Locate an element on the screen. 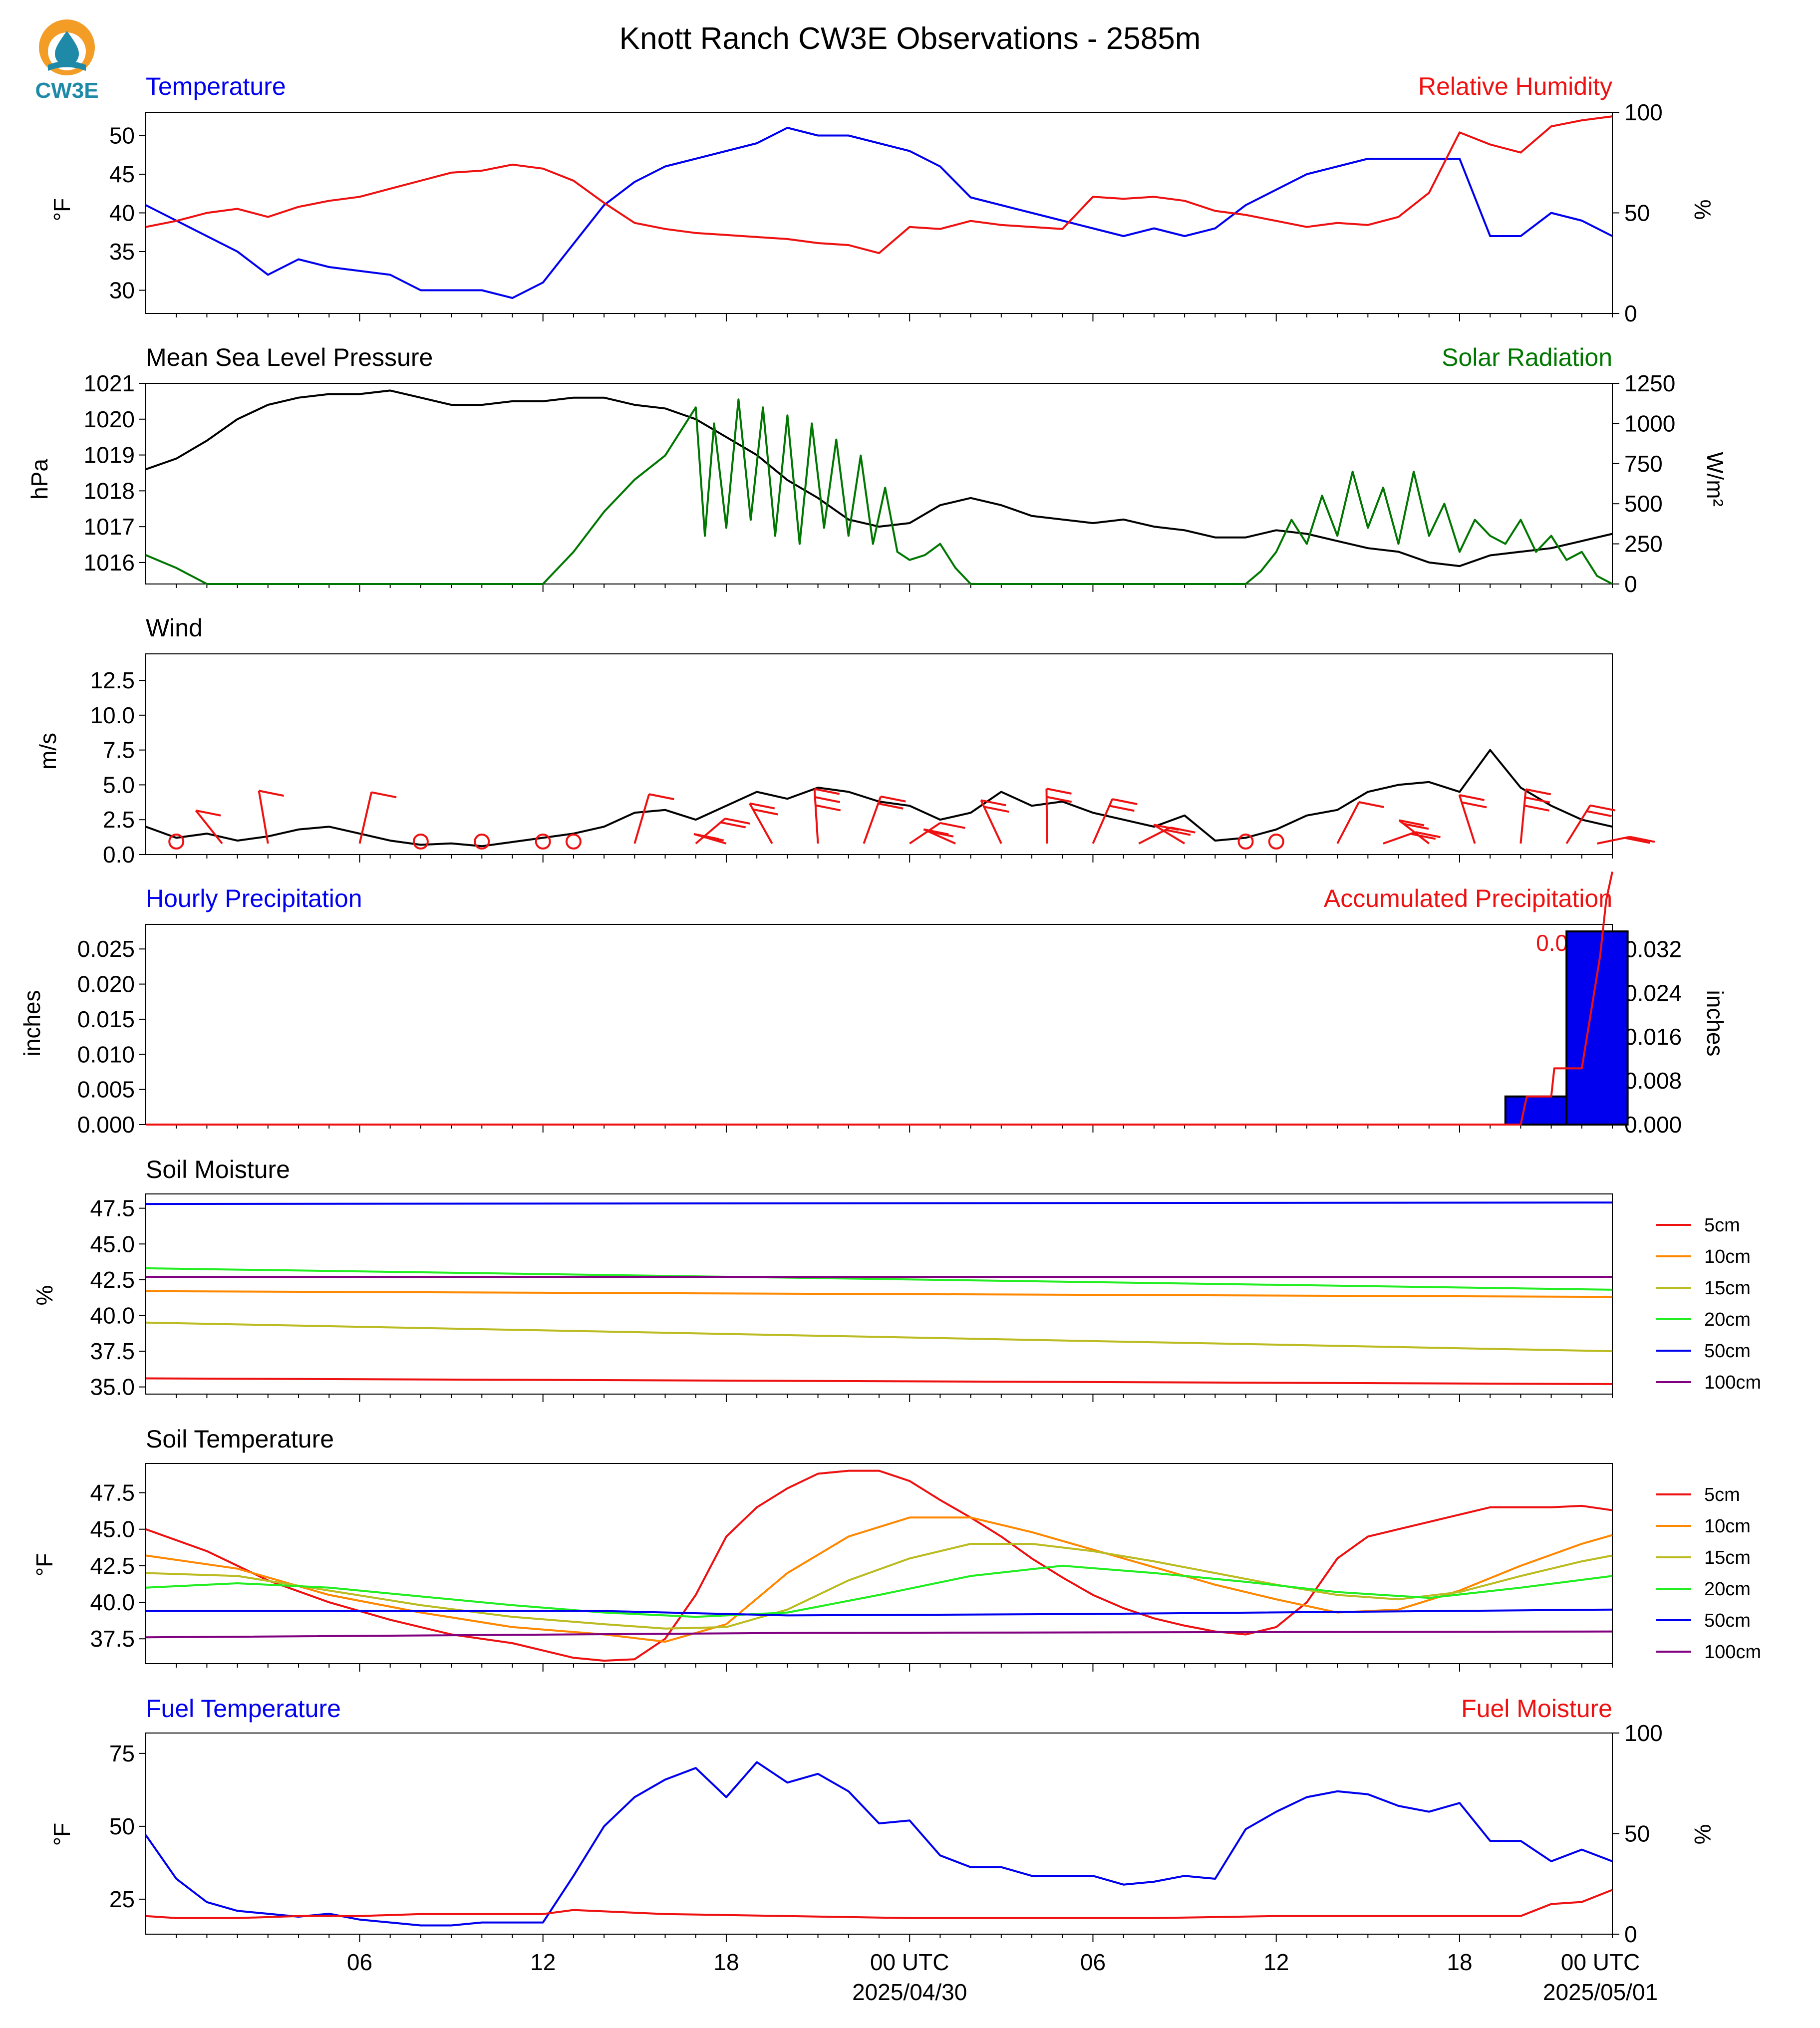  series-line-15cm is located at coordinates (879, 1337).